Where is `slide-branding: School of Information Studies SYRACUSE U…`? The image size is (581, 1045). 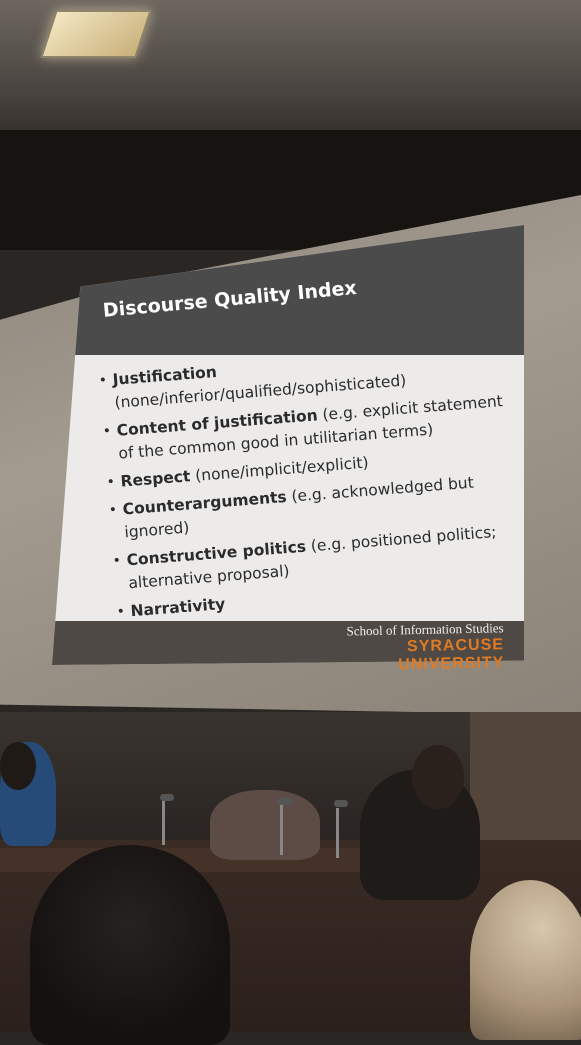
slide-branding: School of Information Studies SYRACUSE U… is located at coordinates (418, 648).